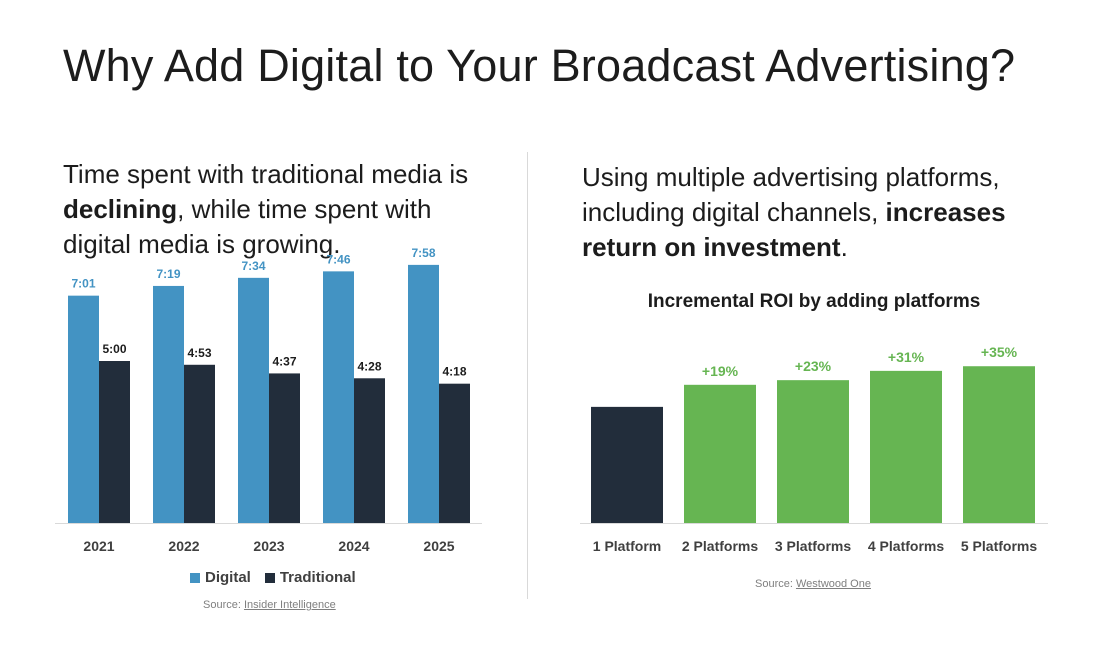 The width and height of the screenshot is (1100, 645). Describe the element at coordinates (284, 448) in the screenshot. I see `traditional-bar-2023` at that location.